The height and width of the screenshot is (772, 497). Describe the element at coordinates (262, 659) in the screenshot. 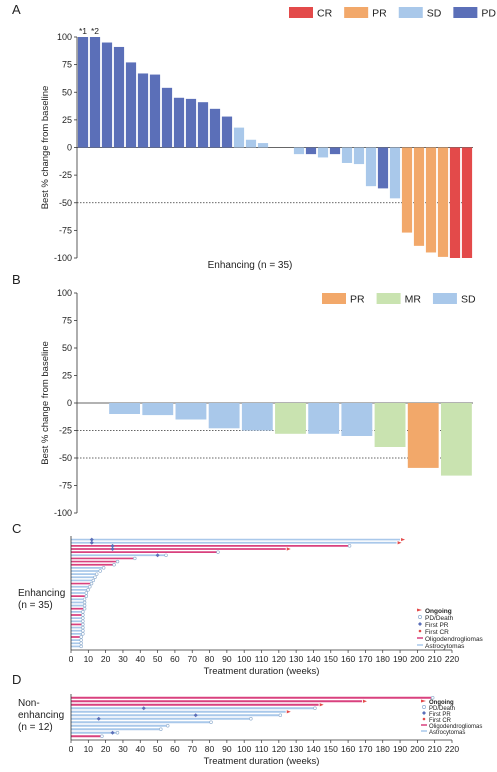

I see `panel-c-x-tick-label: 110` at that location.